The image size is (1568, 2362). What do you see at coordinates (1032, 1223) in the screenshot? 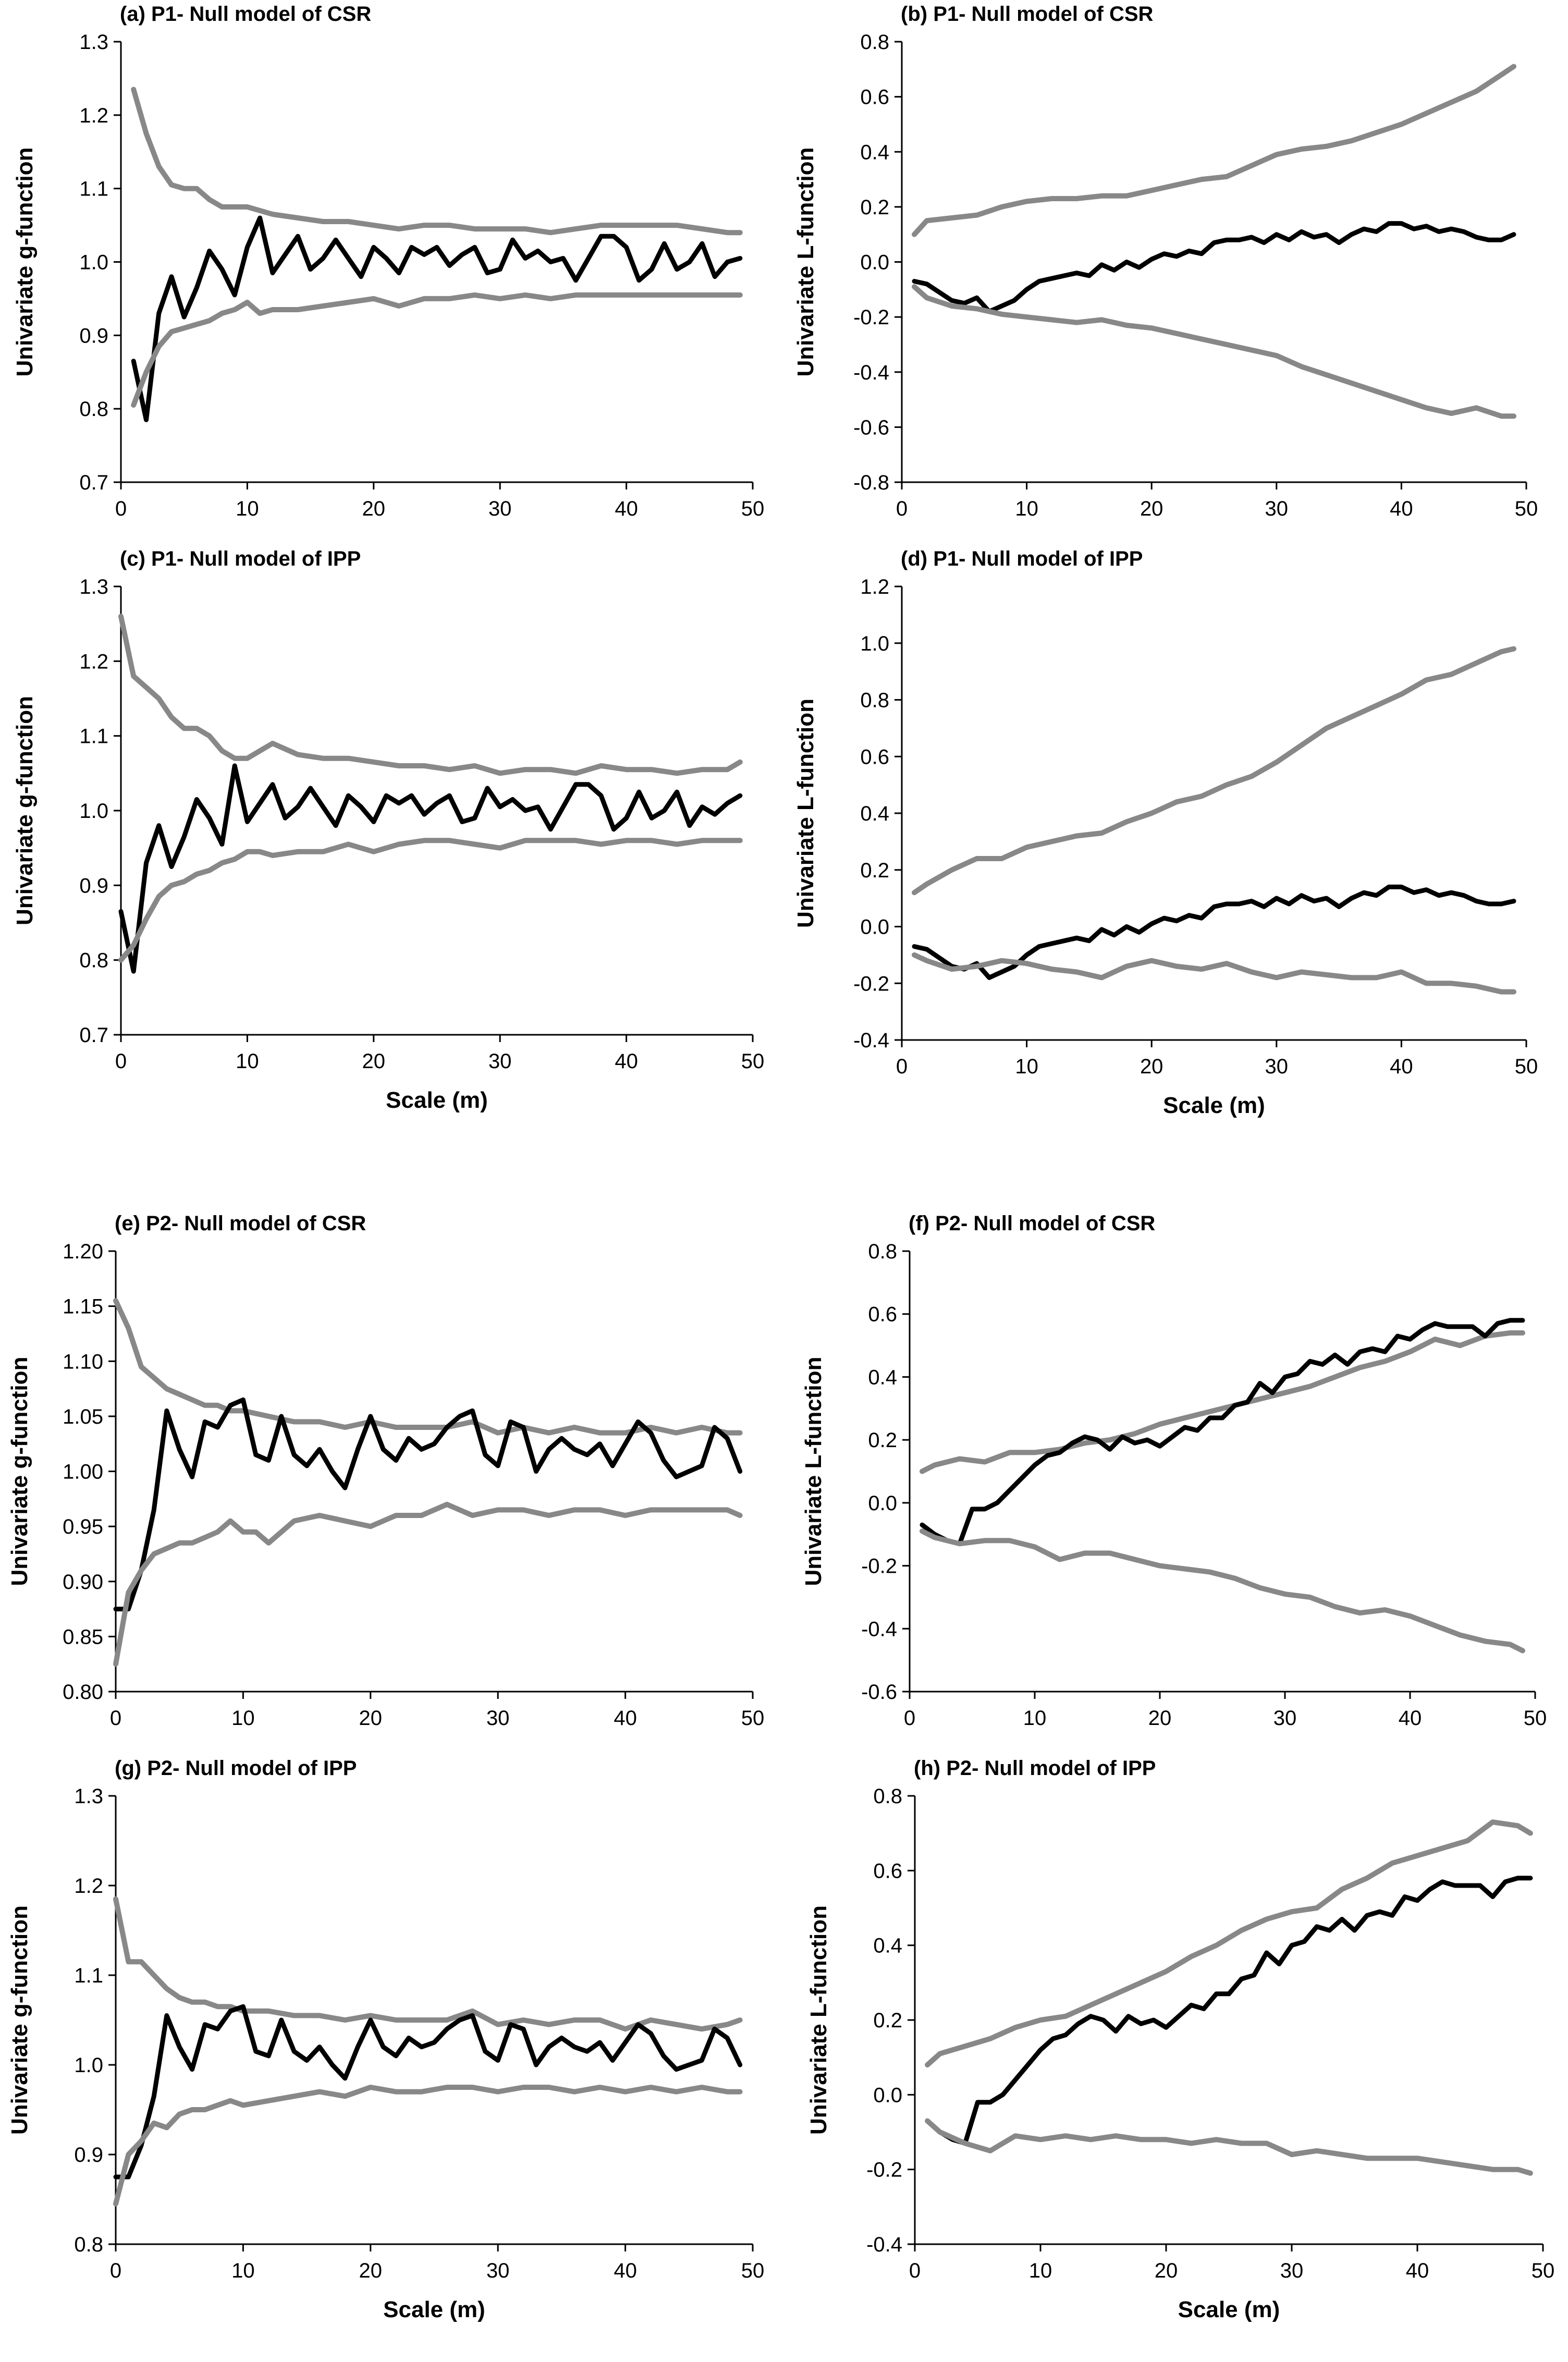
I see `panel-title: (f) P2- Null model of CSR` at bounding box center [1032, 1223].